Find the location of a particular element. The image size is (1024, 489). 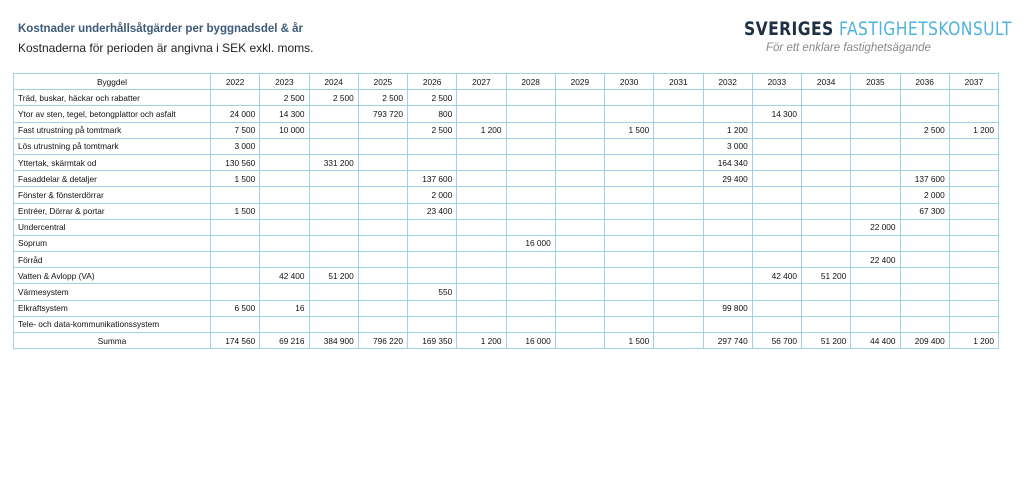

logo-name-light: FASTIGHETSKONSULT is located at coordinates (925, 29).